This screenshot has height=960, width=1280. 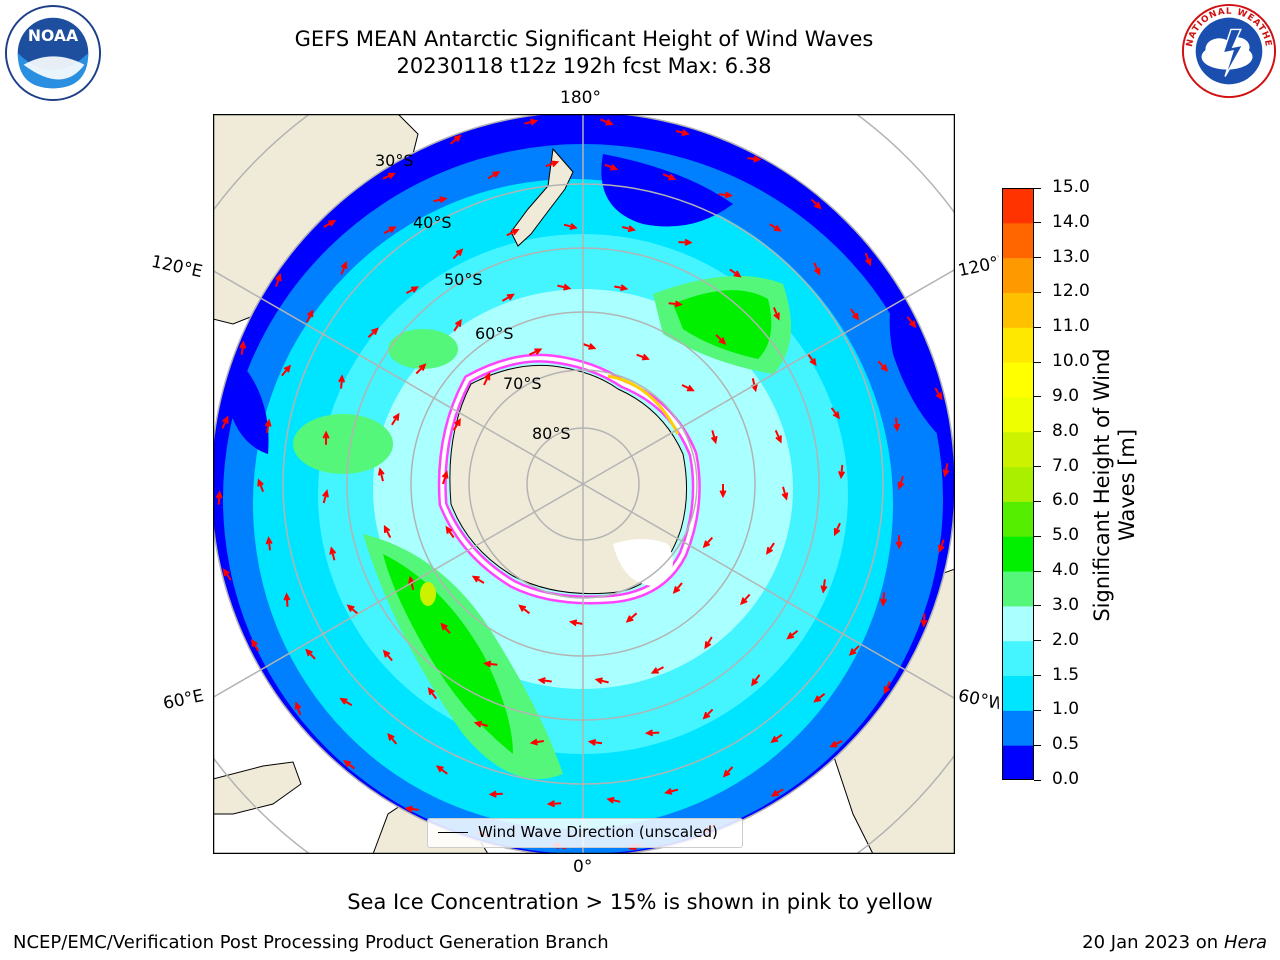 I want to click on antarctica-landmass, so click(x=568, y=479).